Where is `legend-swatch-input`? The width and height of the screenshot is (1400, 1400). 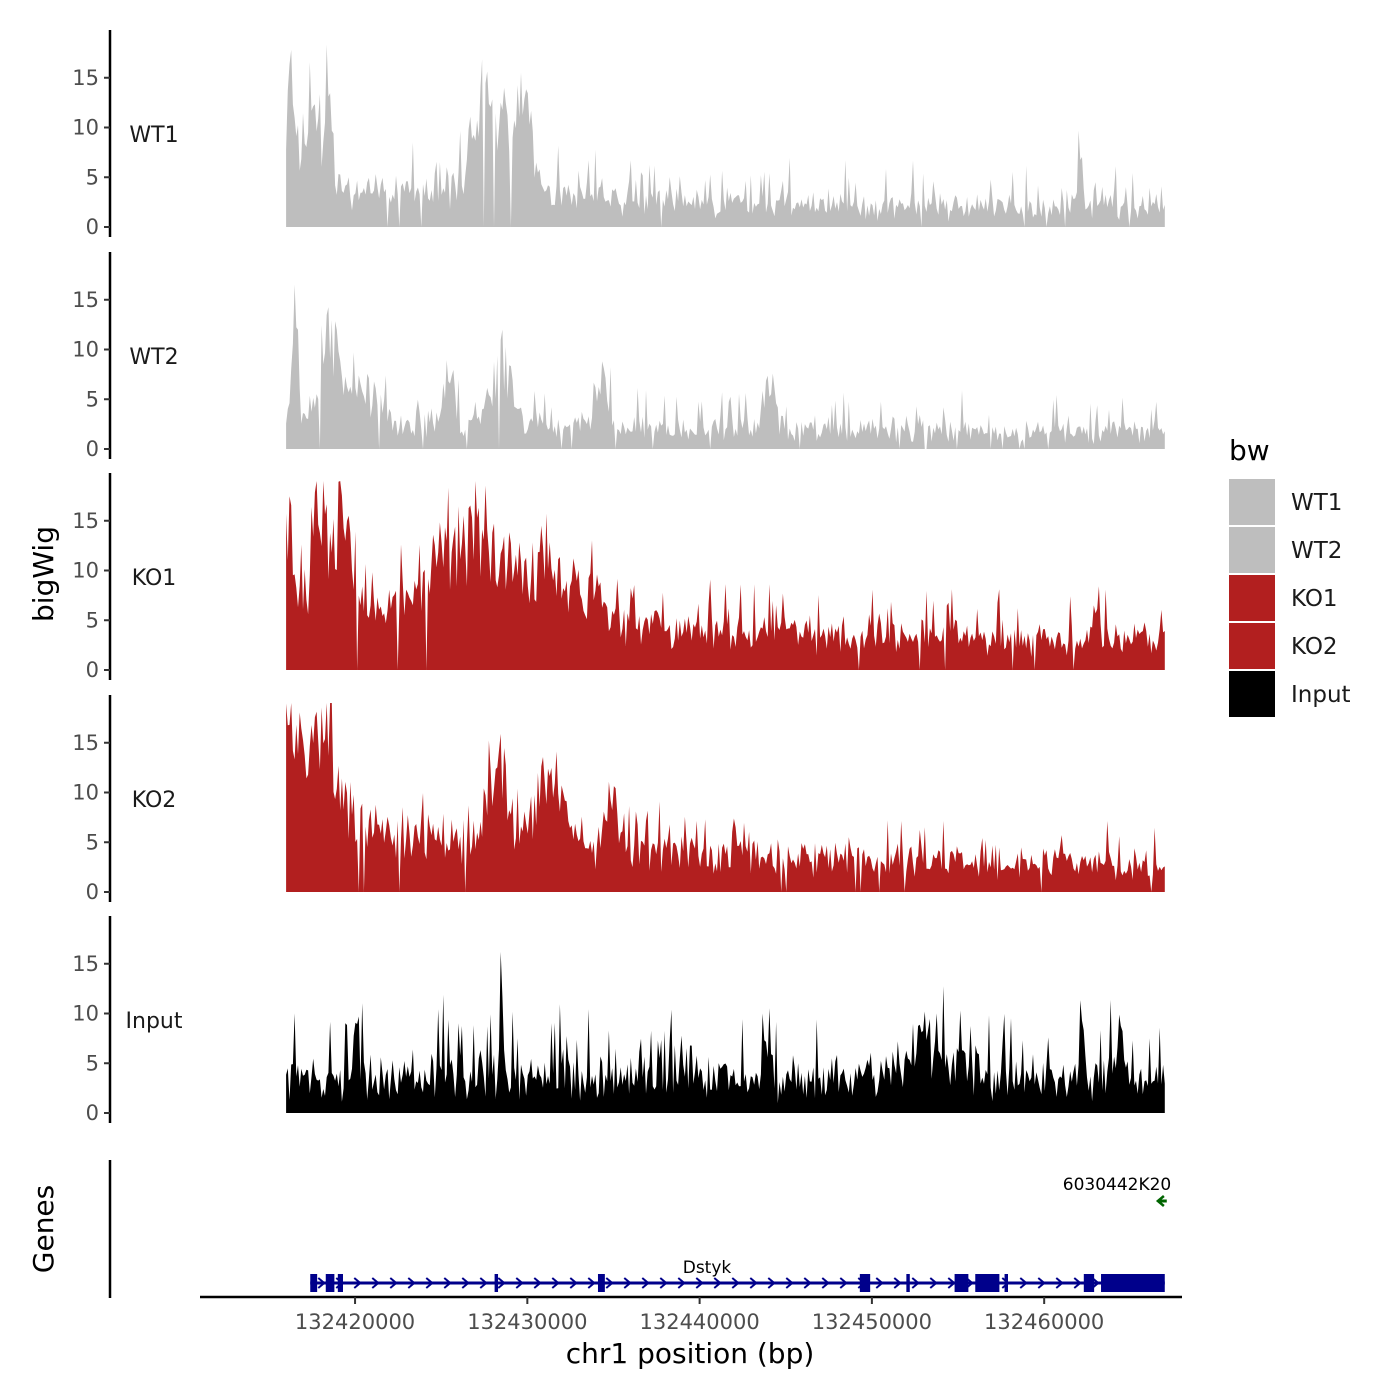
legend-swatch-input is located at coordinates (1252, 694).